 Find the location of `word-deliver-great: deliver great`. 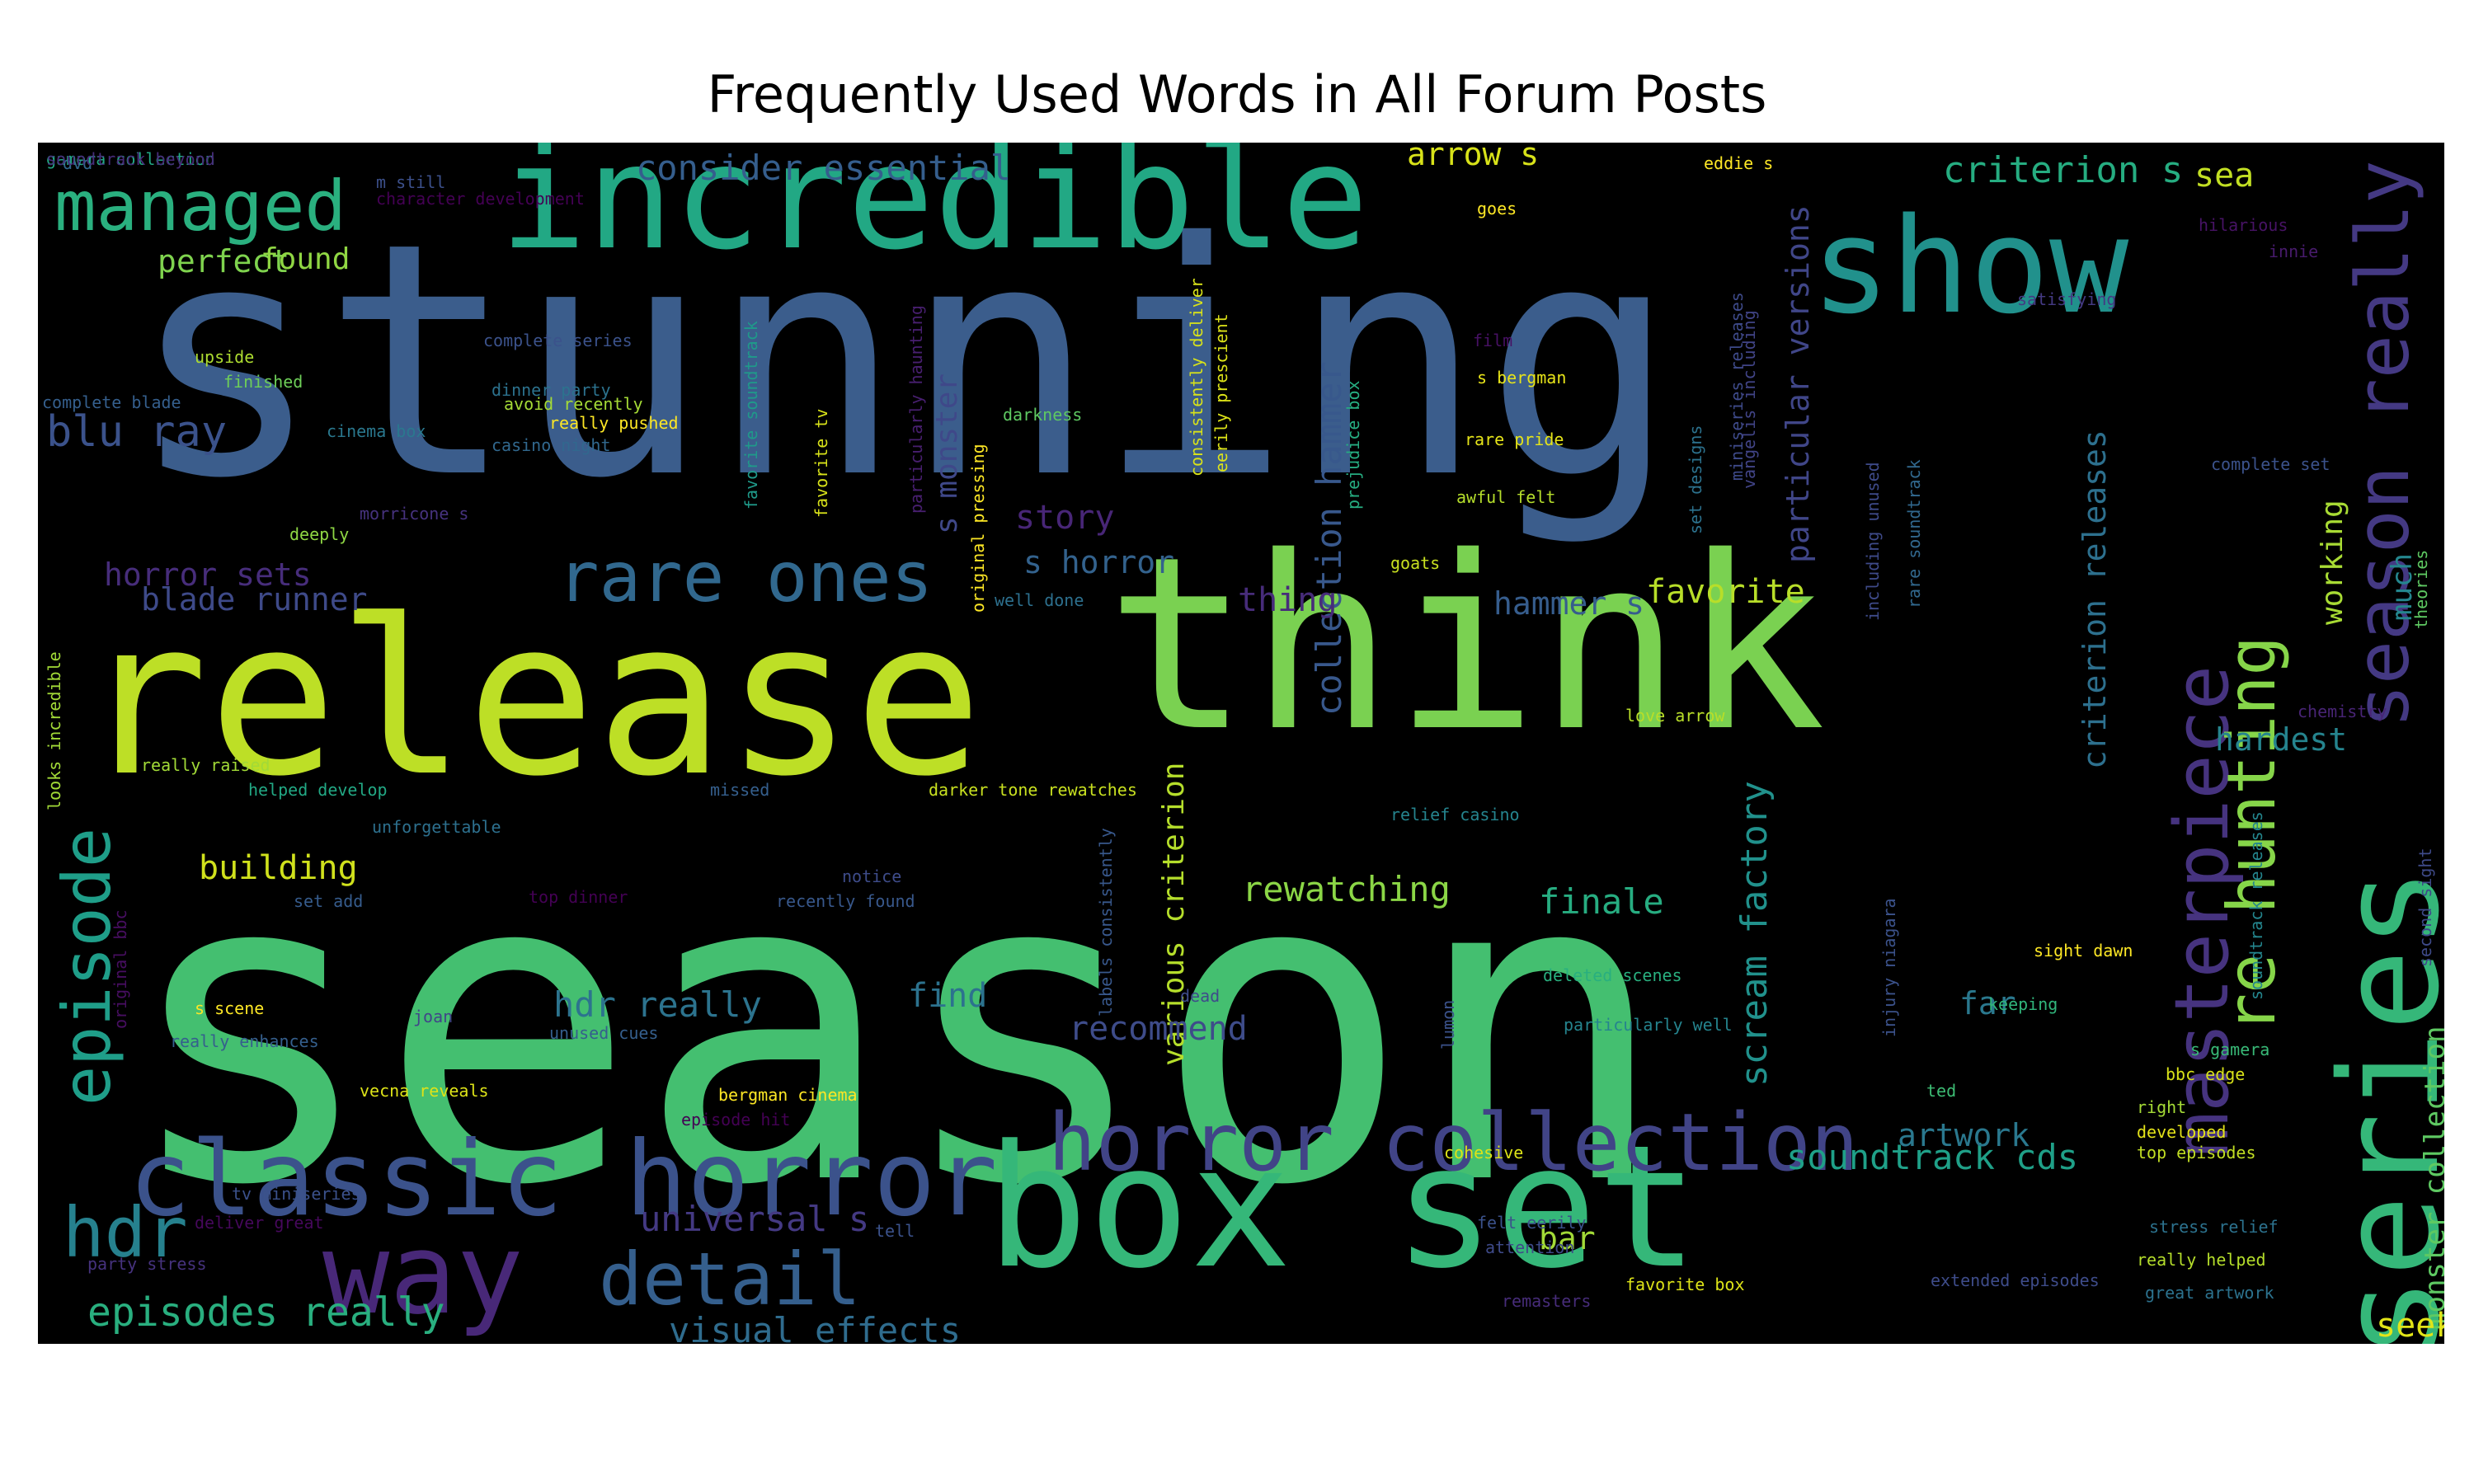

word-deliver-great: deliver great is located at coordinates (259, 1223).